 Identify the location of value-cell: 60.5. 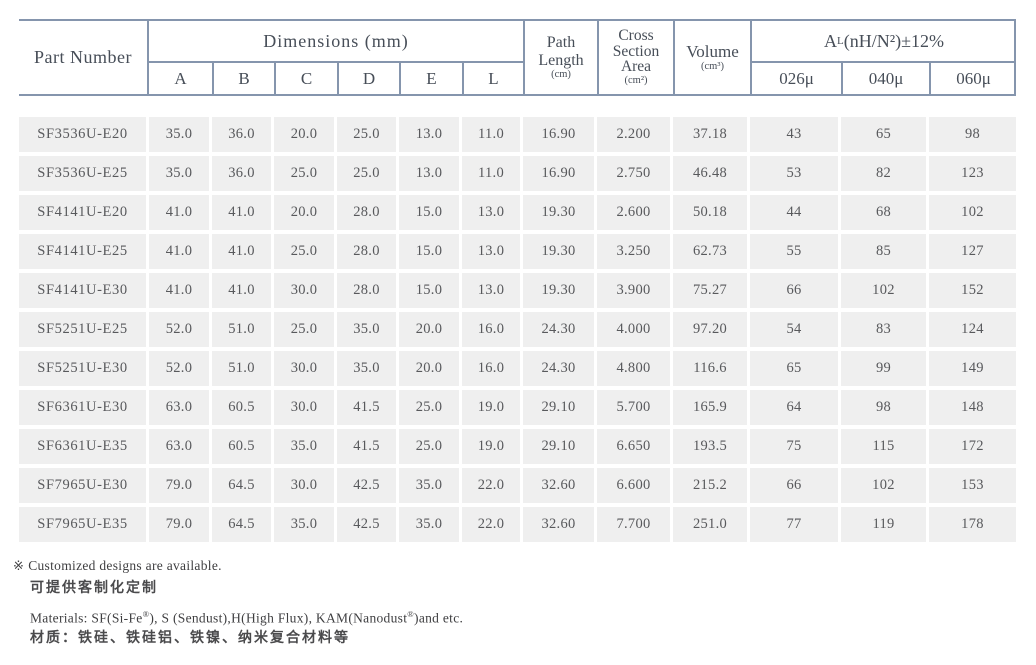
(243, 407).